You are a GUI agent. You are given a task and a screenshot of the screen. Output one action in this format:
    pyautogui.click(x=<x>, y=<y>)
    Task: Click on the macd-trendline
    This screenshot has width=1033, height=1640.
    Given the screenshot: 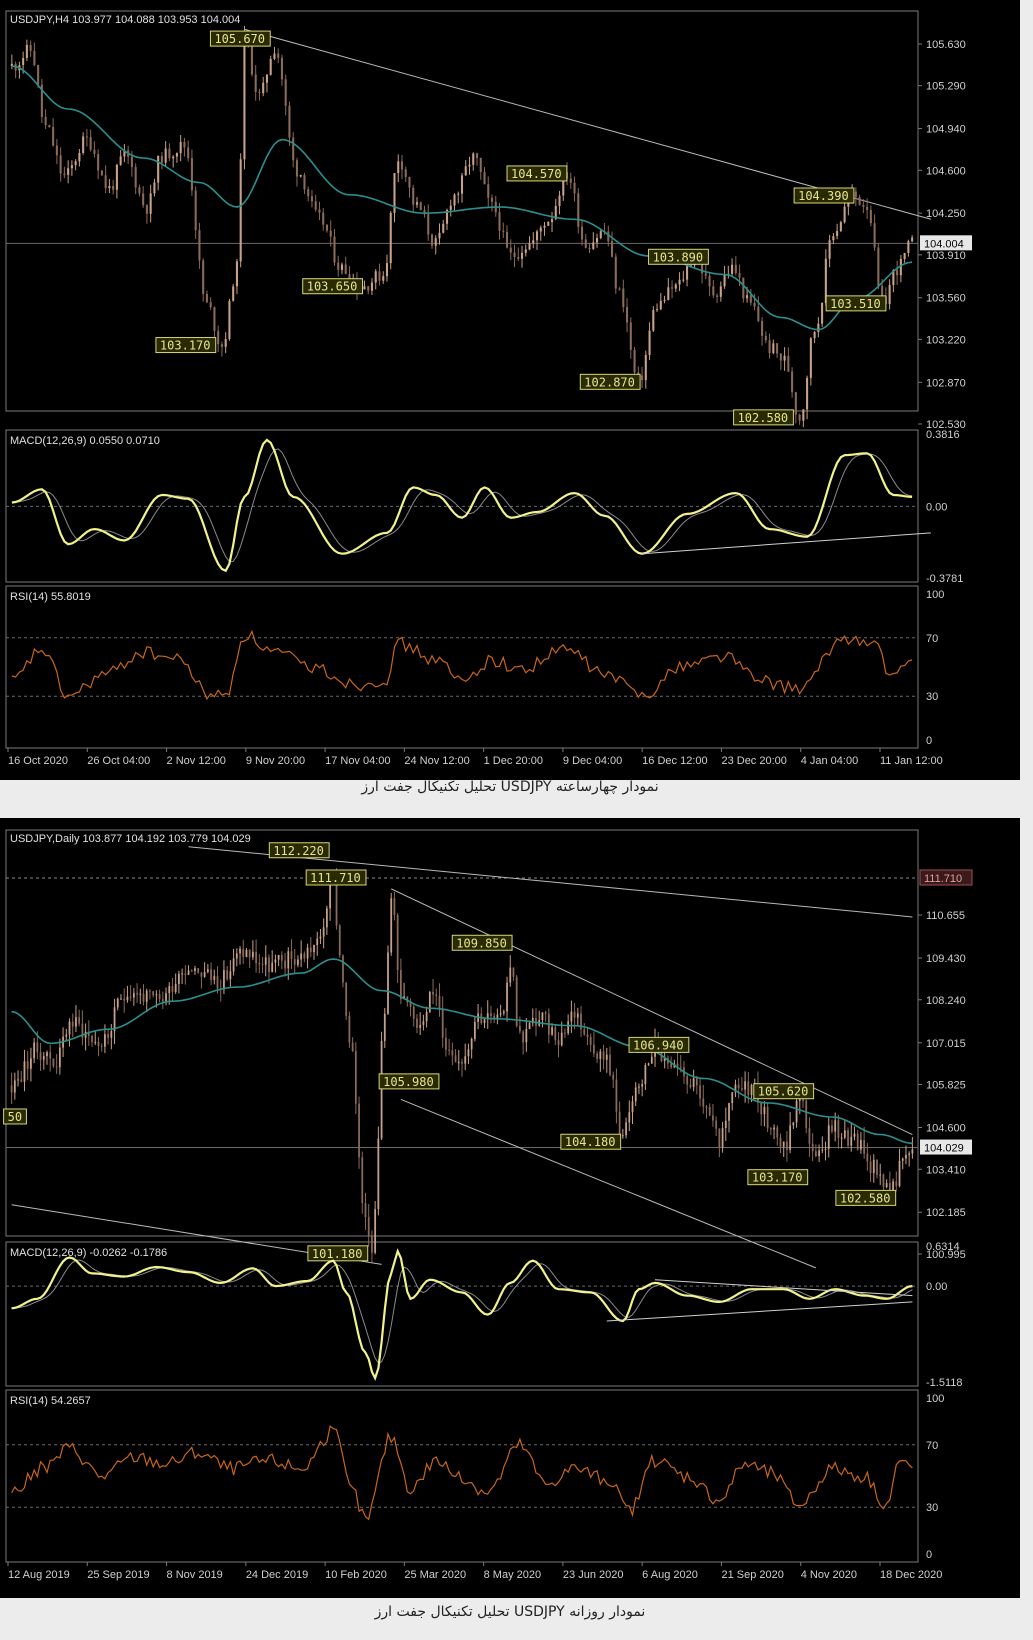 What is the action you would take?
    pyautogui.click(x=783, y=1288)
    